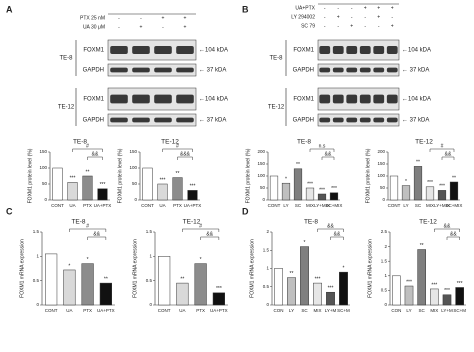  I want to click on y-axis-label: FOXM1 protein level (%), so click(30, 175).